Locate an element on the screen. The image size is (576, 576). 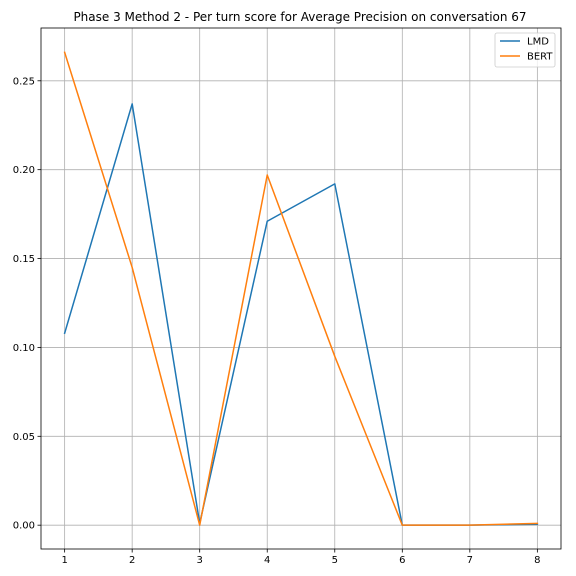
x-tick-label: 2 is located at coordinates (132, 560).